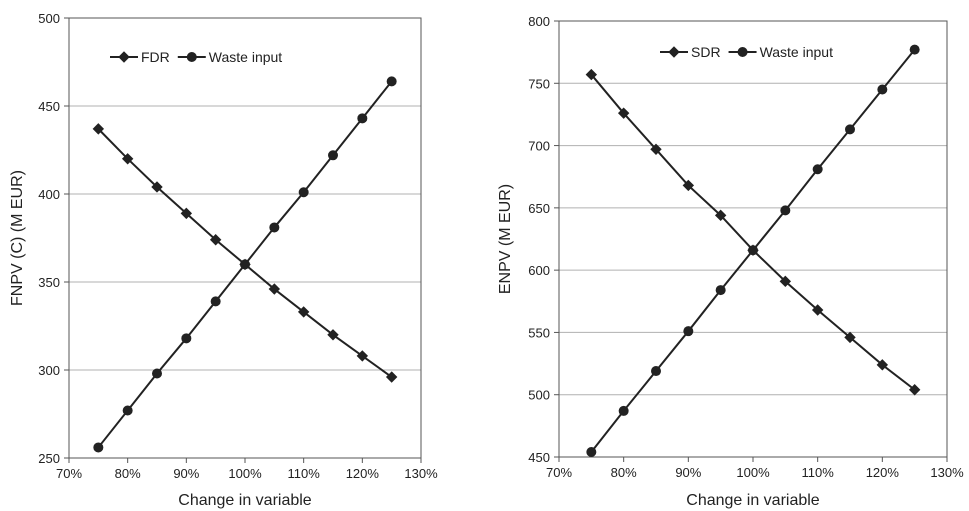  I want to click on chart1-x-tick-label: 80%, so click(128, 473).